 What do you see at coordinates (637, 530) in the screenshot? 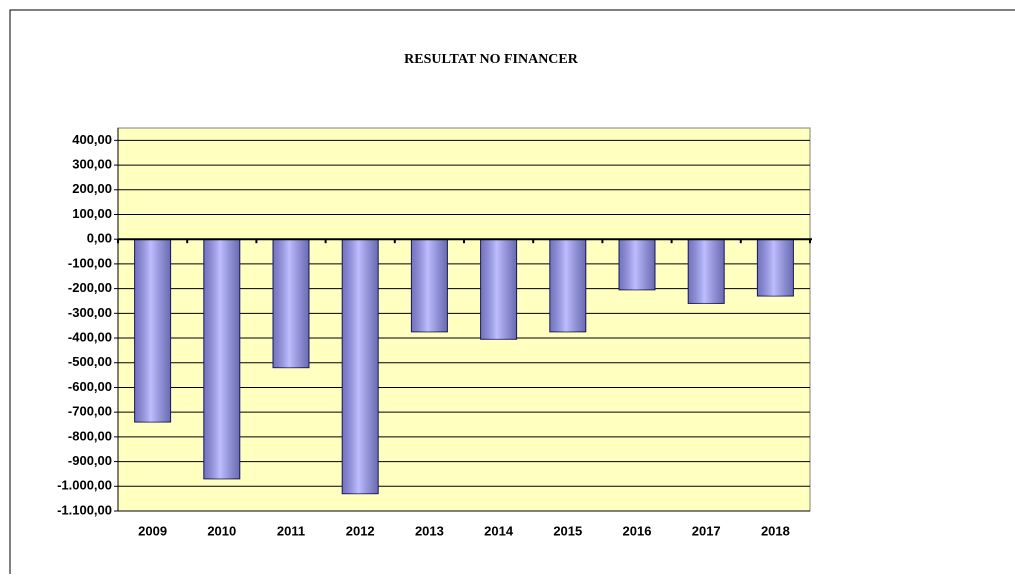
I see `x-tick-label: 2016` at bounding box center [637, 530].